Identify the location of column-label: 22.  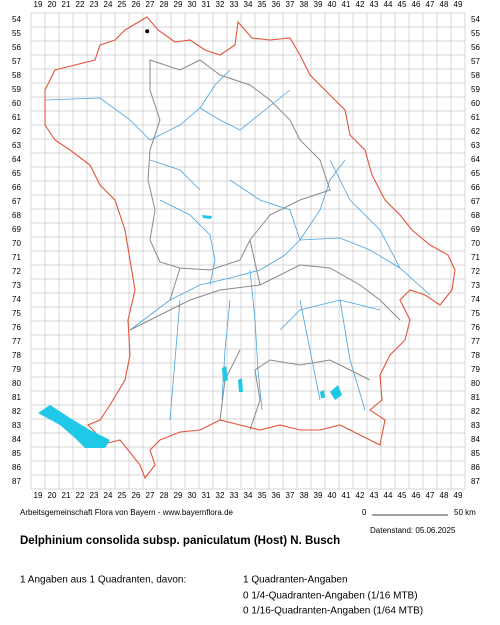
(80, 4).